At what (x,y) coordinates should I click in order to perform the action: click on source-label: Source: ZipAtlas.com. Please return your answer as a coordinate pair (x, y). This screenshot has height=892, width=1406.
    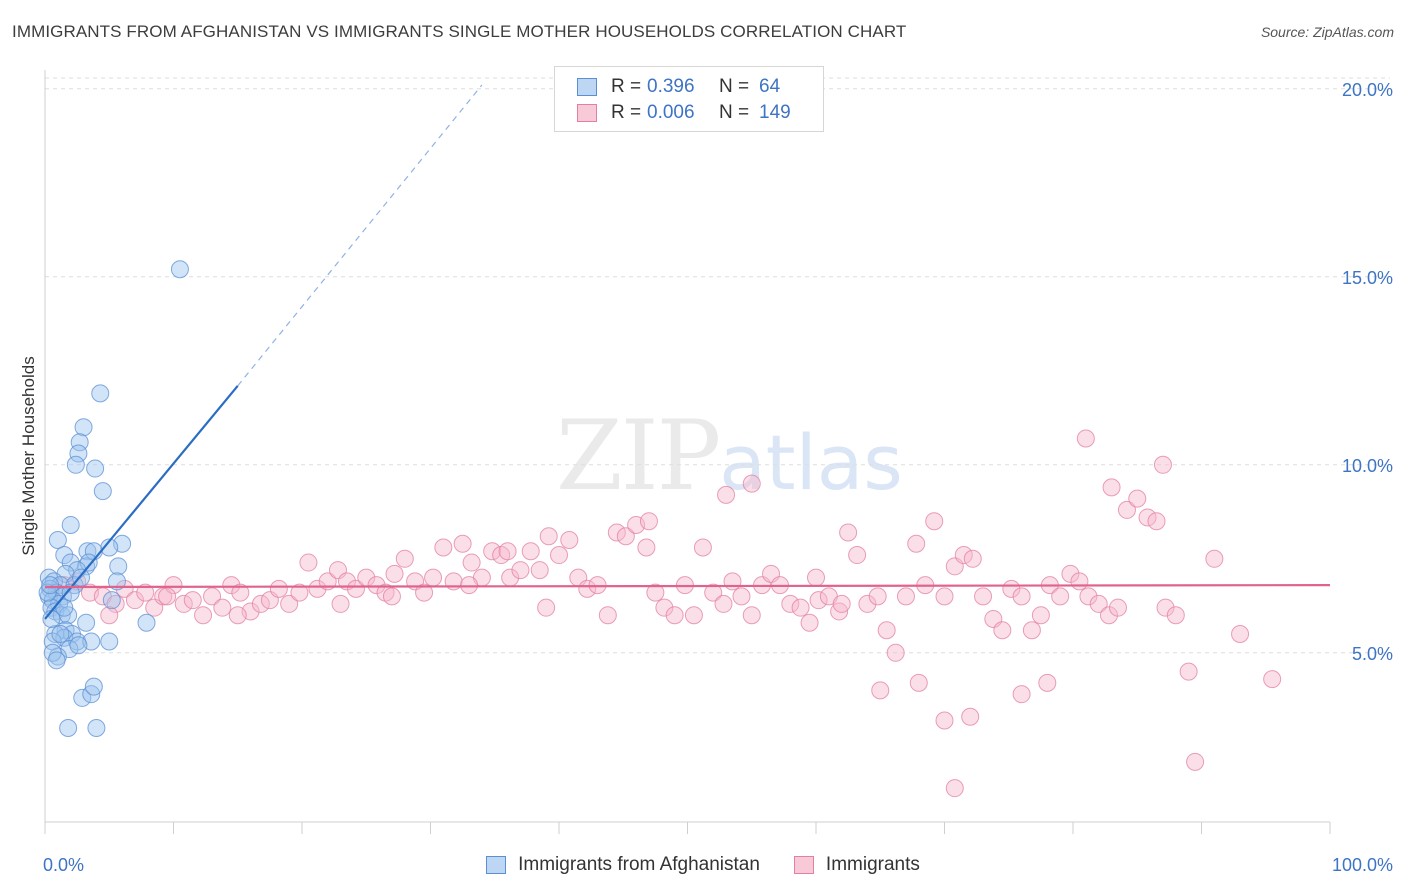
    Looking at the image, I should click on (1327, 32).